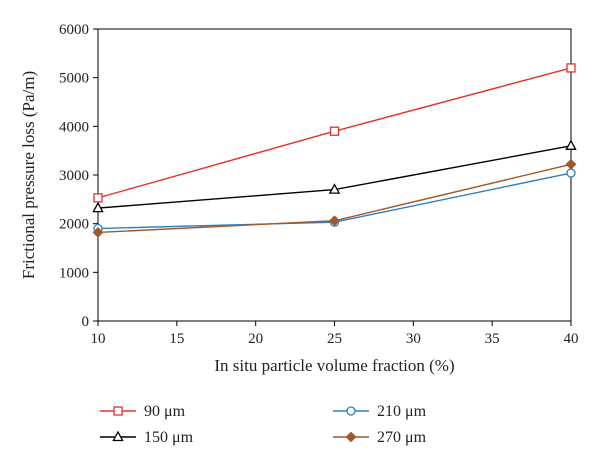 The image size is (600, 469). Describe the element at coordinates (413, 339) in the screenshot. I see `x-tick-label: 30` at that location.